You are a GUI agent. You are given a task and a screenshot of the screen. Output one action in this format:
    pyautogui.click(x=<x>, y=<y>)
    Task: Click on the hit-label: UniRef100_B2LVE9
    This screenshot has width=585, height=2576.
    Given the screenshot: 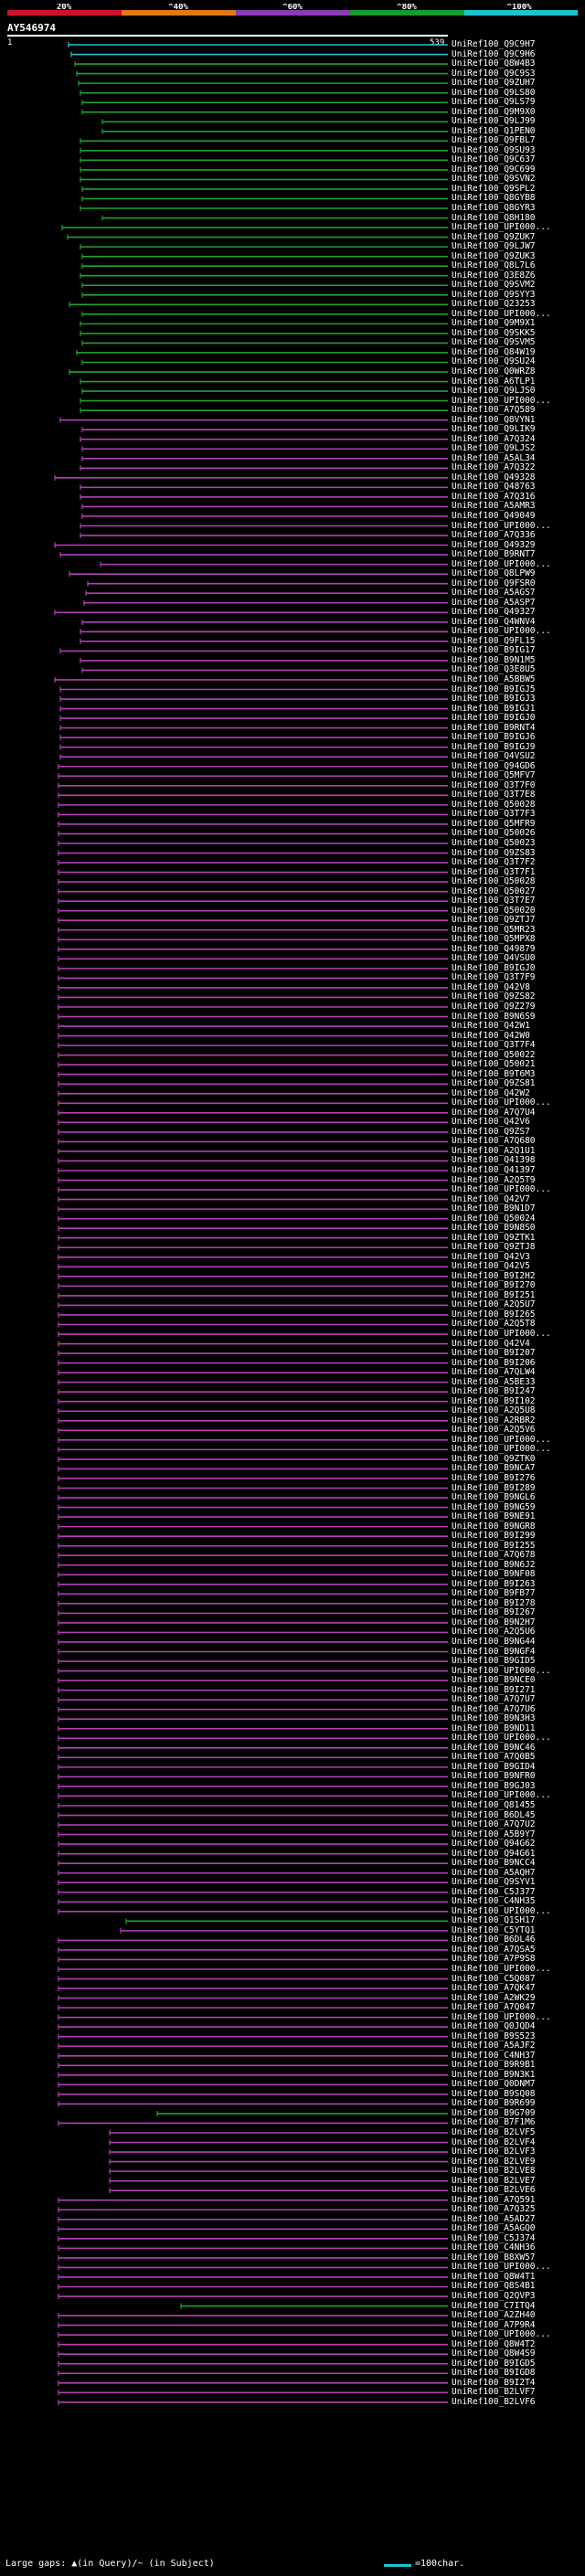 What is the action you would take?
    pyautogui.click(x=494, y=2161)
    